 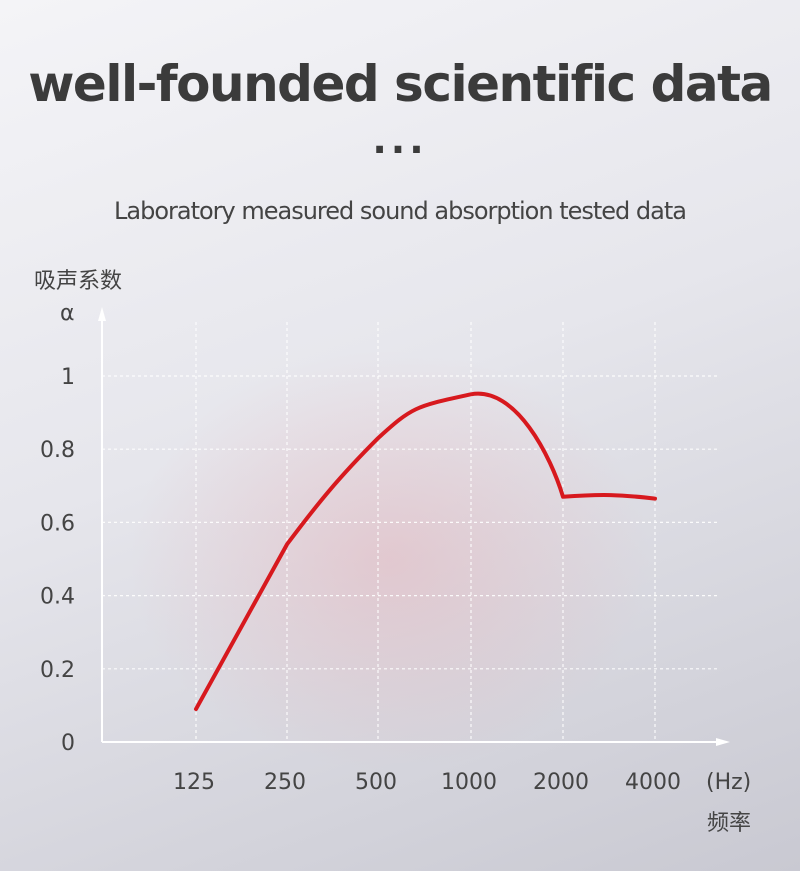 I want to click on x-axis-label: 频率, so click(x=729, y=823).